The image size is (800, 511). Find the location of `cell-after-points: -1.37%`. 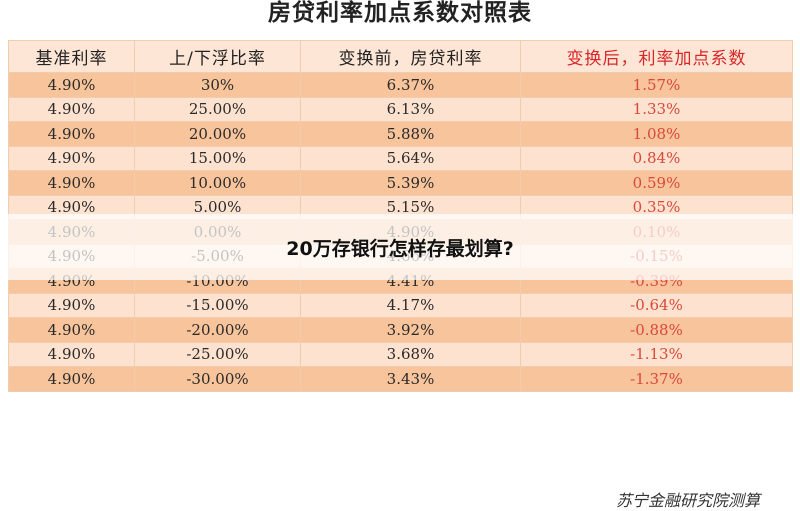

cell-after-points: -1.37% is located at coordinates (656, 379).